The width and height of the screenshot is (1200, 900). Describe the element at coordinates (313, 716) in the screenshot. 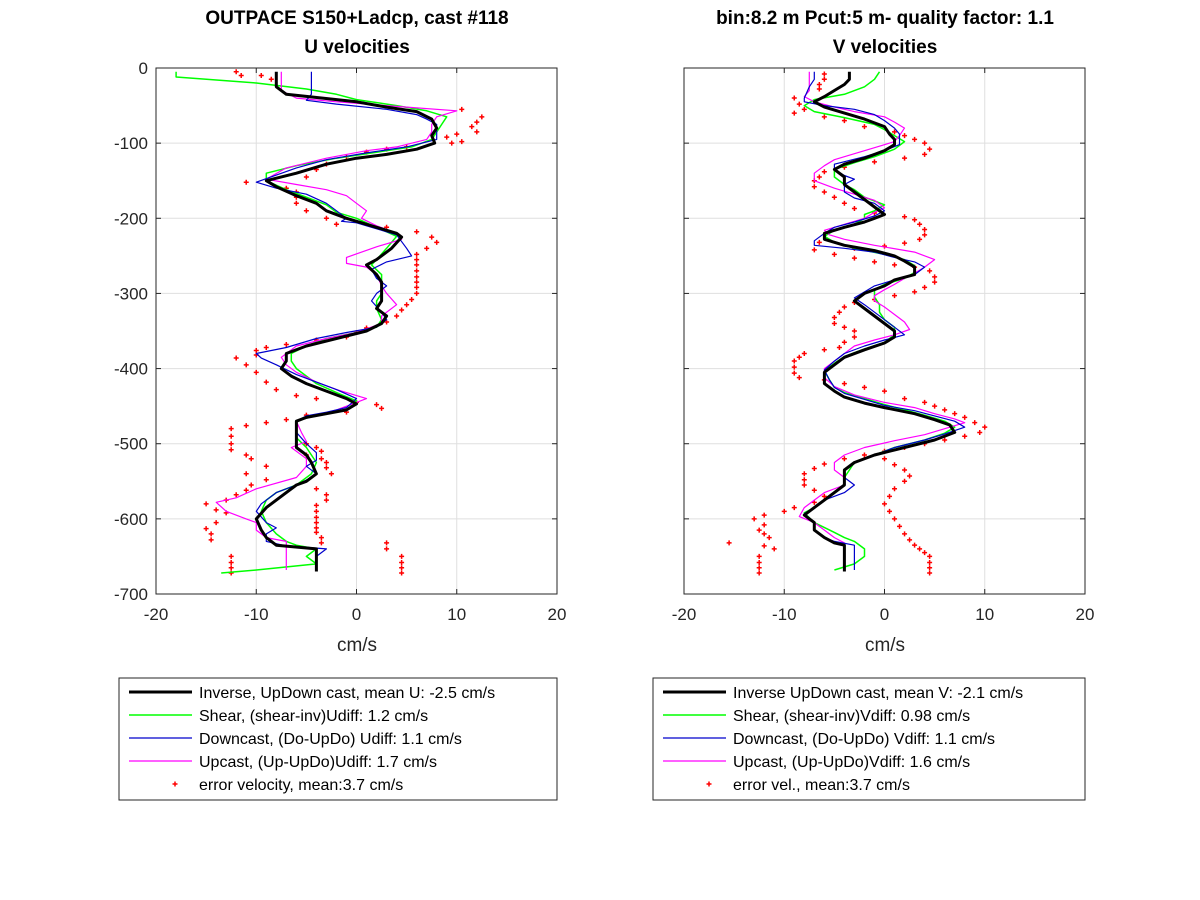

I see `legend-label: Shear, (shear-inv)Udiff: 1.2 cm/s` at that location.